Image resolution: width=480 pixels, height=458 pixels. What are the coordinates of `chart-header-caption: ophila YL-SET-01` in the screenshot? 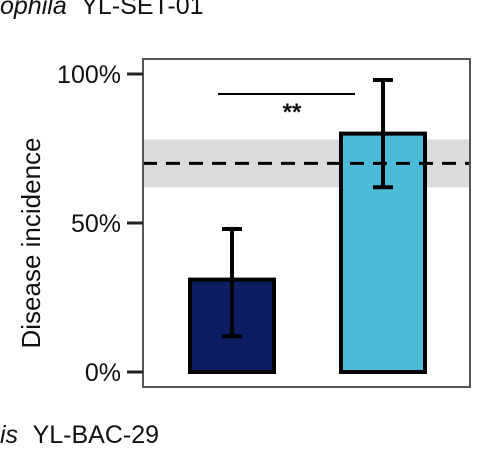 It's located at (102, 10).